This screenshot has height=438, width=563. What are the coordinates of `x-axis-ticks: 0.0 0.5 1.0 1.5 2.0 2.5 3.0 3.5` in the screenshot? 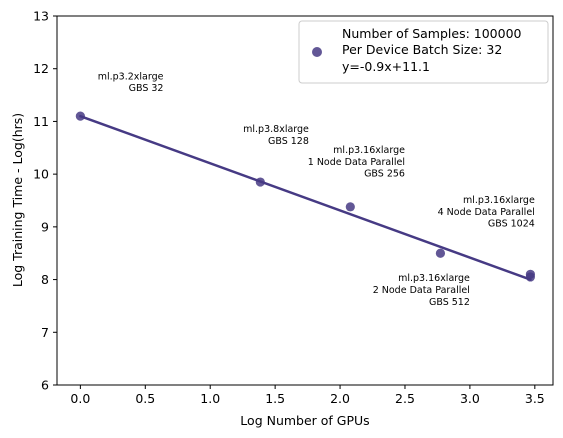 It's located at (307, 395).